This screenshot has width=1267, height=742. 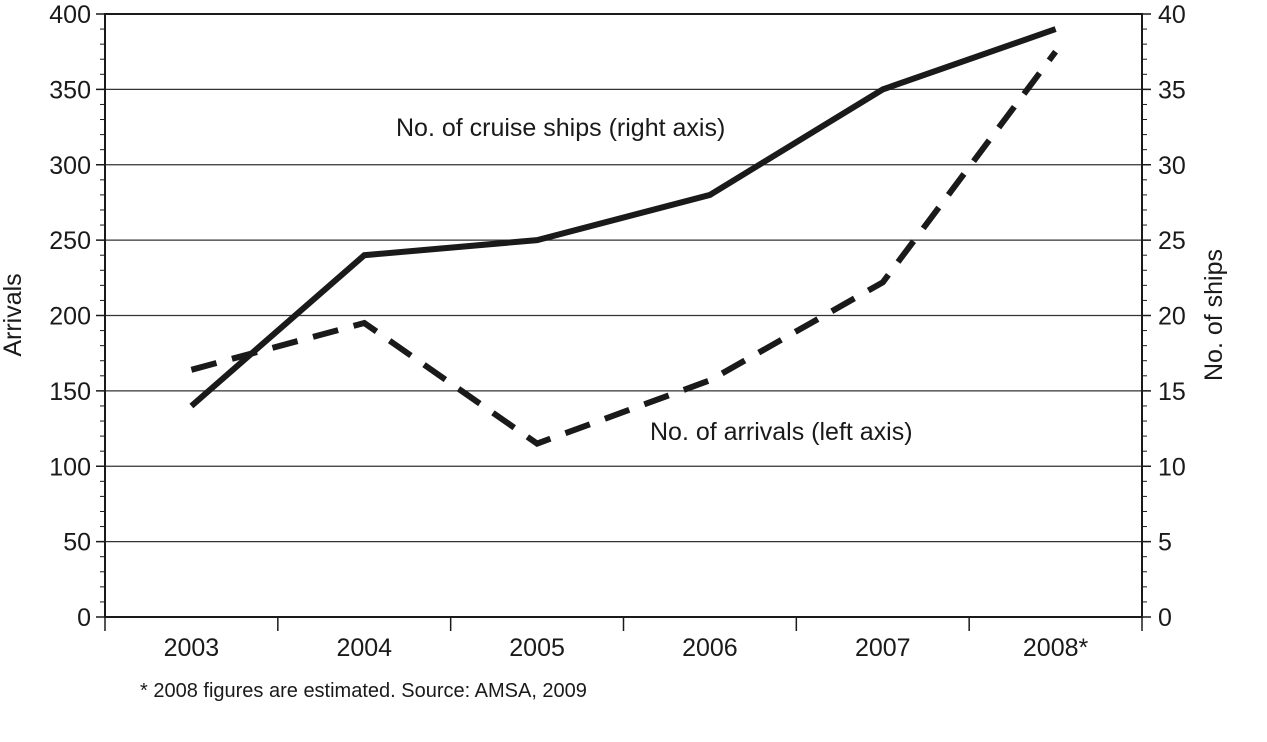 I want to click on right-tick-label: 10, so click(x=1172, y=467).